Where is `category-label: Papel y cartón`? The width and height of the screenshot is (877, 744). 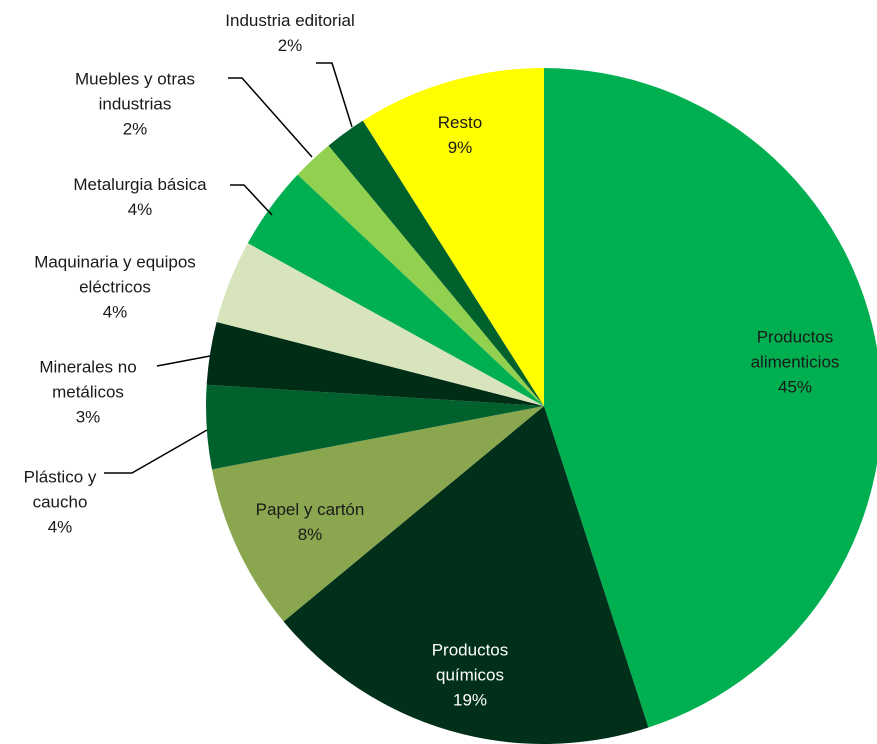 category-label: Papel y cartón is located at coordinates (310, 509).